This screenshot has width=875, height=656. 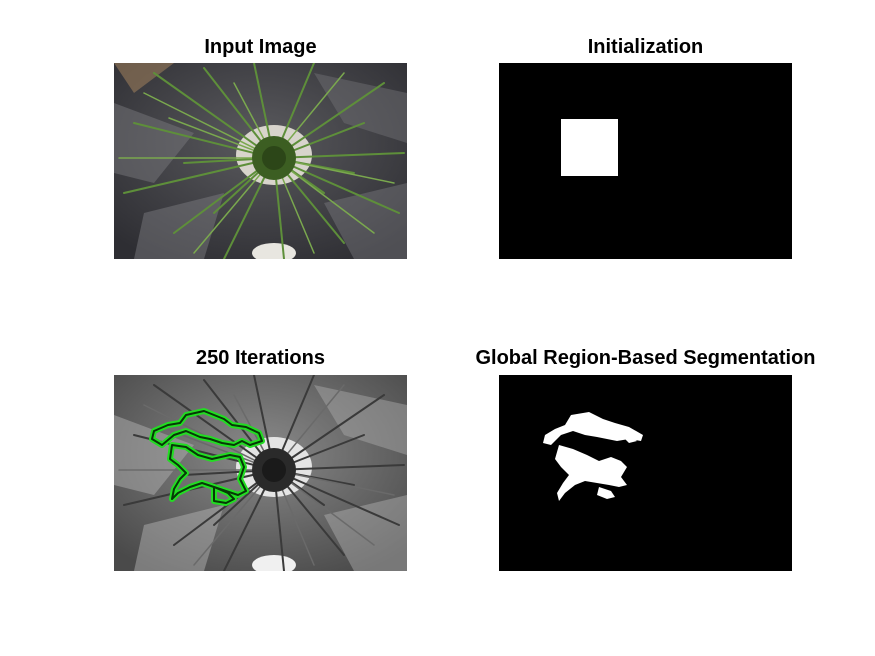 What do you see at coordinates (589, 147) in the screenshot?
I see `initialization-square` at bounding box center [589, 147].